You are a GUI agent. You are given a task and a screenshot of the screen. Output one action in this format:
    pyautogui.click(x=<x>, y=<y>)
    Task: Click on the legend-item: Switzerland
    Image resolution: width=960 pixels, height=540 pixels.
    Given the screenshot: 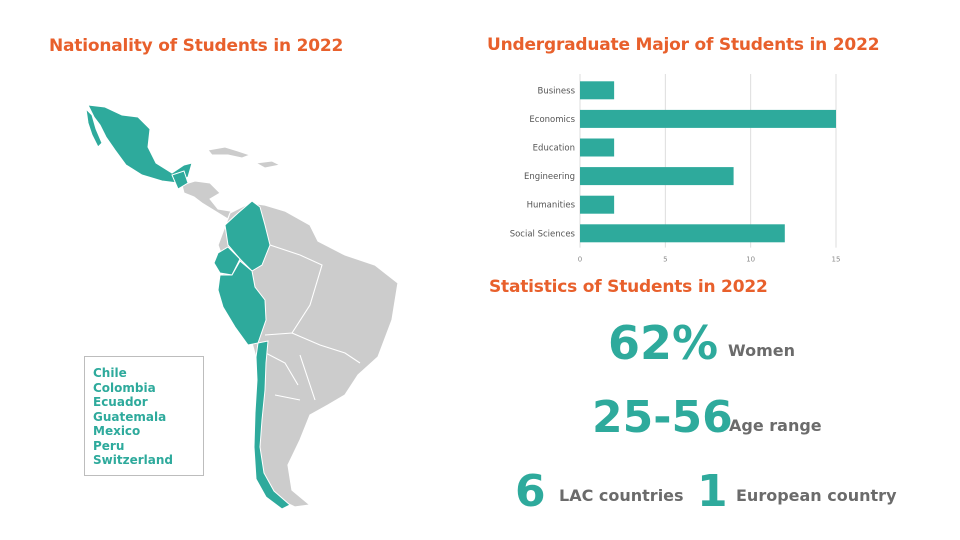 What is the action you would take?
    pyautogui.click(x=133, y=460)
    